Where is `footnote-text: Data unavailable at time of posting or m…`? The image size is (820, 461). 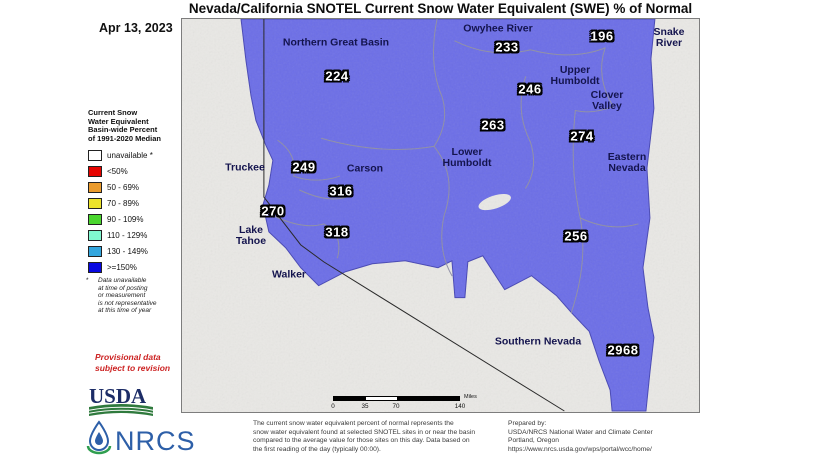 footnote-text: Data unavailable at time of posting or m… is located at coordinates (127, 296).